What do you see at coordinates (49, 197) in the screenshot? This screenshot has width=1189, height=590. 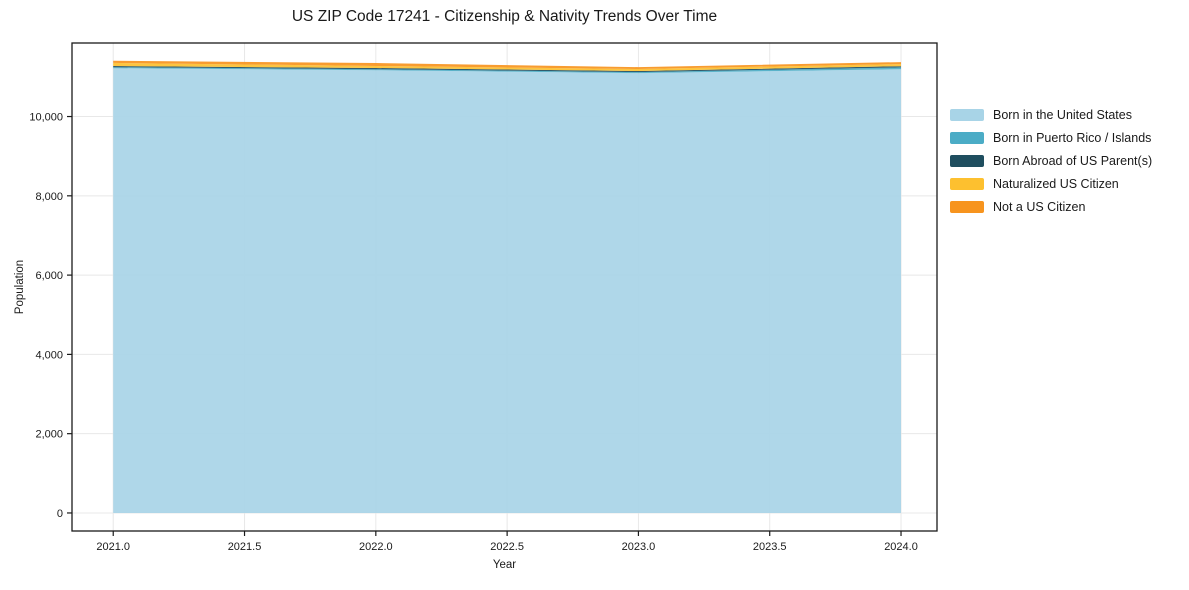 I see `y-tick-label: 8,000` at bounding box center [49, 197].